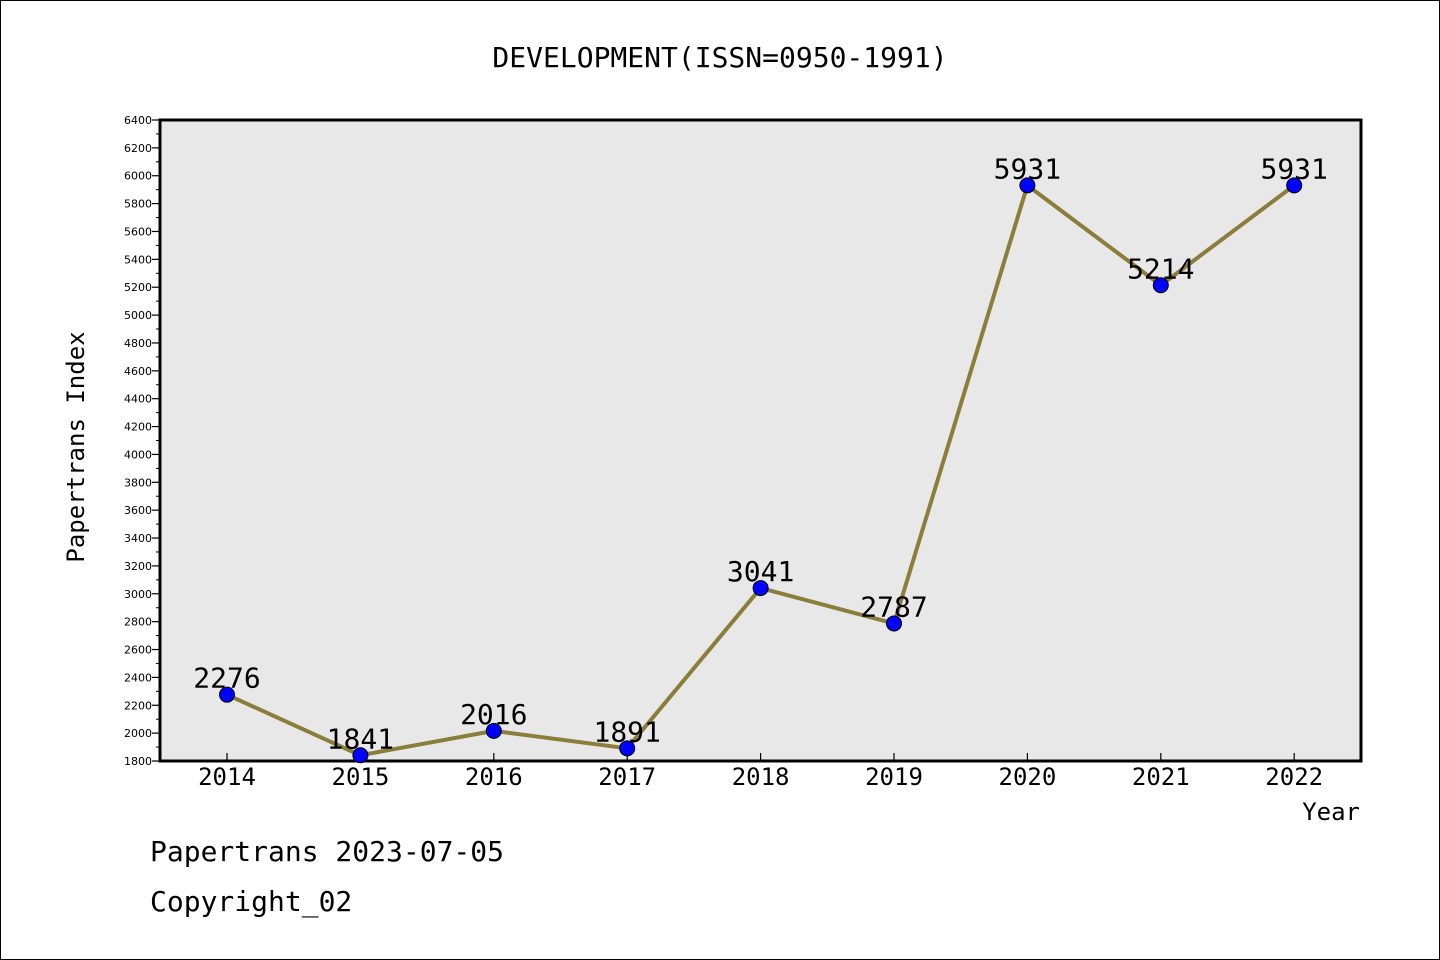 Image resolution: width=1440 pixels, height=960 pixels. Describe the element at coordinates (138, 454) in the screenshot. I see `y-tick-label: 4000` at that location.